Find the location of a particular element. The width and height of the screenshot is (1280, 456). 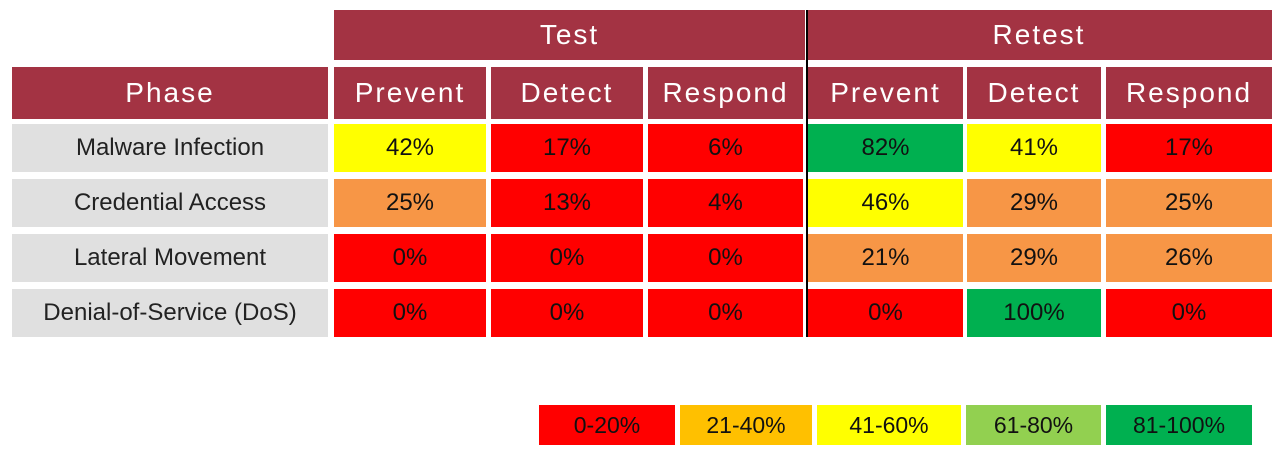

legend-item: 0-20% is located at coordinates (607, 425).